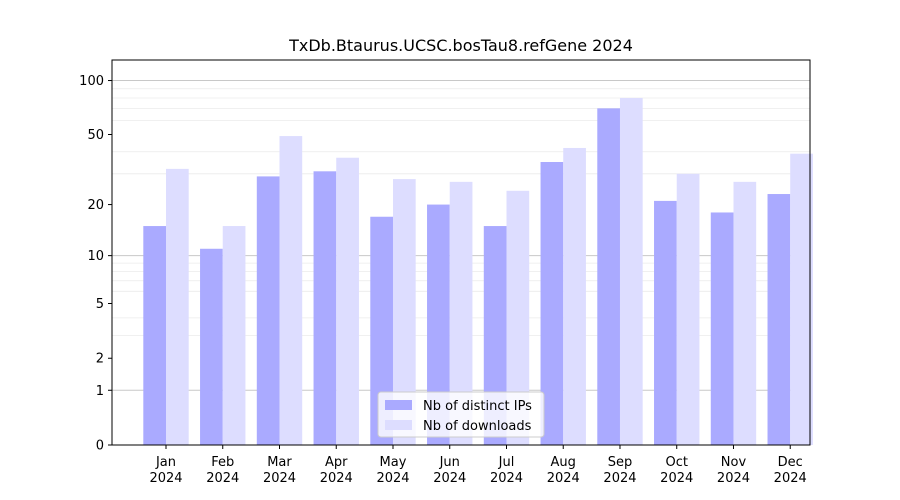  Describe the element at coordinates (100, 391) in the screenshot. I see `y-tick-label: 1` at that location.